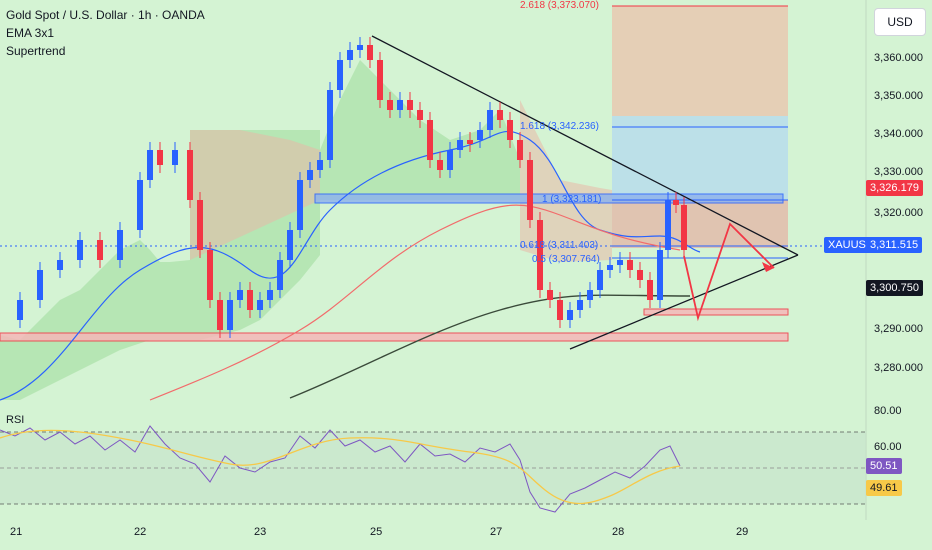 This screenshot has width=932, height=550. I want to click on price-tick: 3,320.000, so click(898, 213).